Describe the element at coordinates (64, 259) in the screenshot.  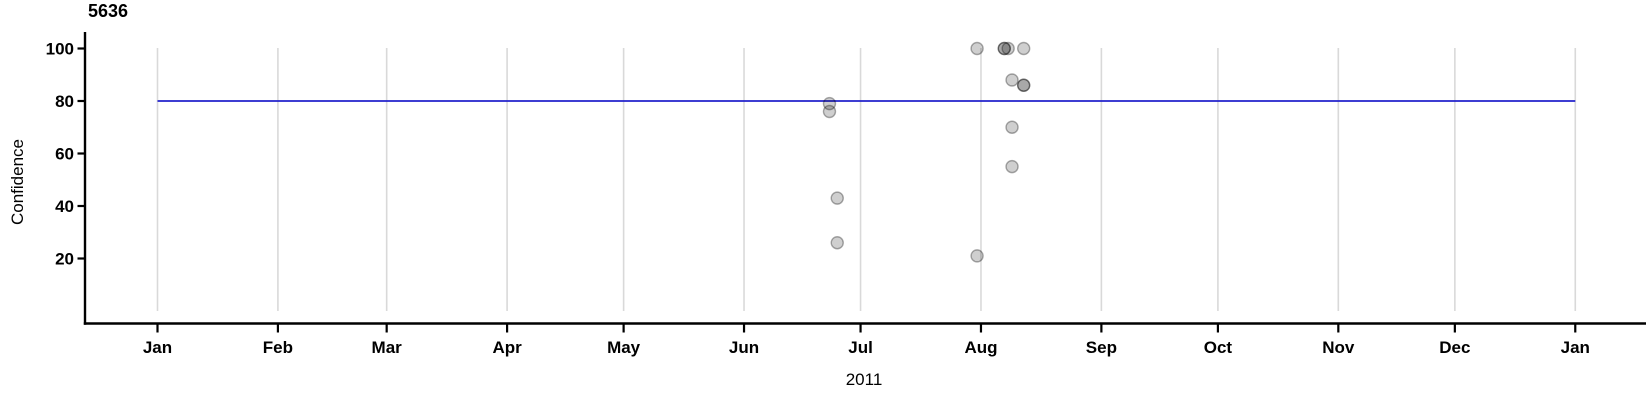
I see `y-tick-label: 20` at that location.